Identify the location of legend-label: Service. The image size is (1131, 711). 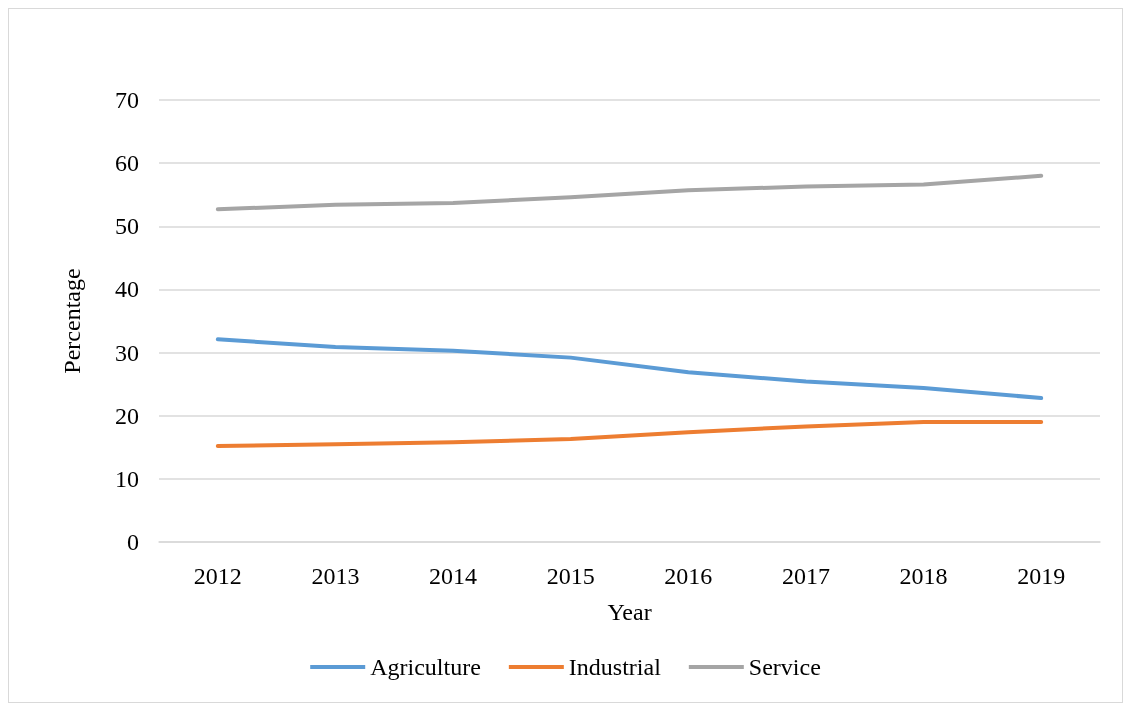
(784, 667).